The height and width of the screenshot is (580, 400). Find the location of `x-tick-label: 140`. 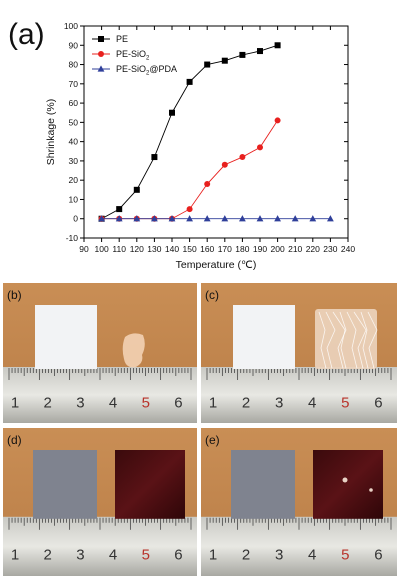

x-tick-label: 140 is located at coordinates (172, 249).